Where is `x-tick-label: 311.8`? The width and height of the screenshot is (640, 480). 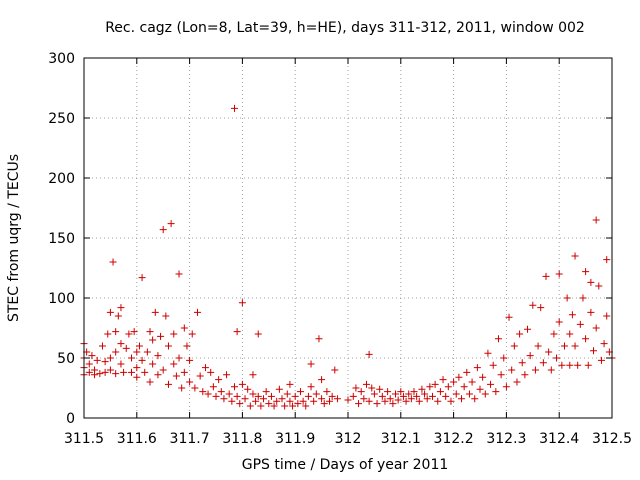
x-tick-label: 311.8 is located at coordinates (242, 439).